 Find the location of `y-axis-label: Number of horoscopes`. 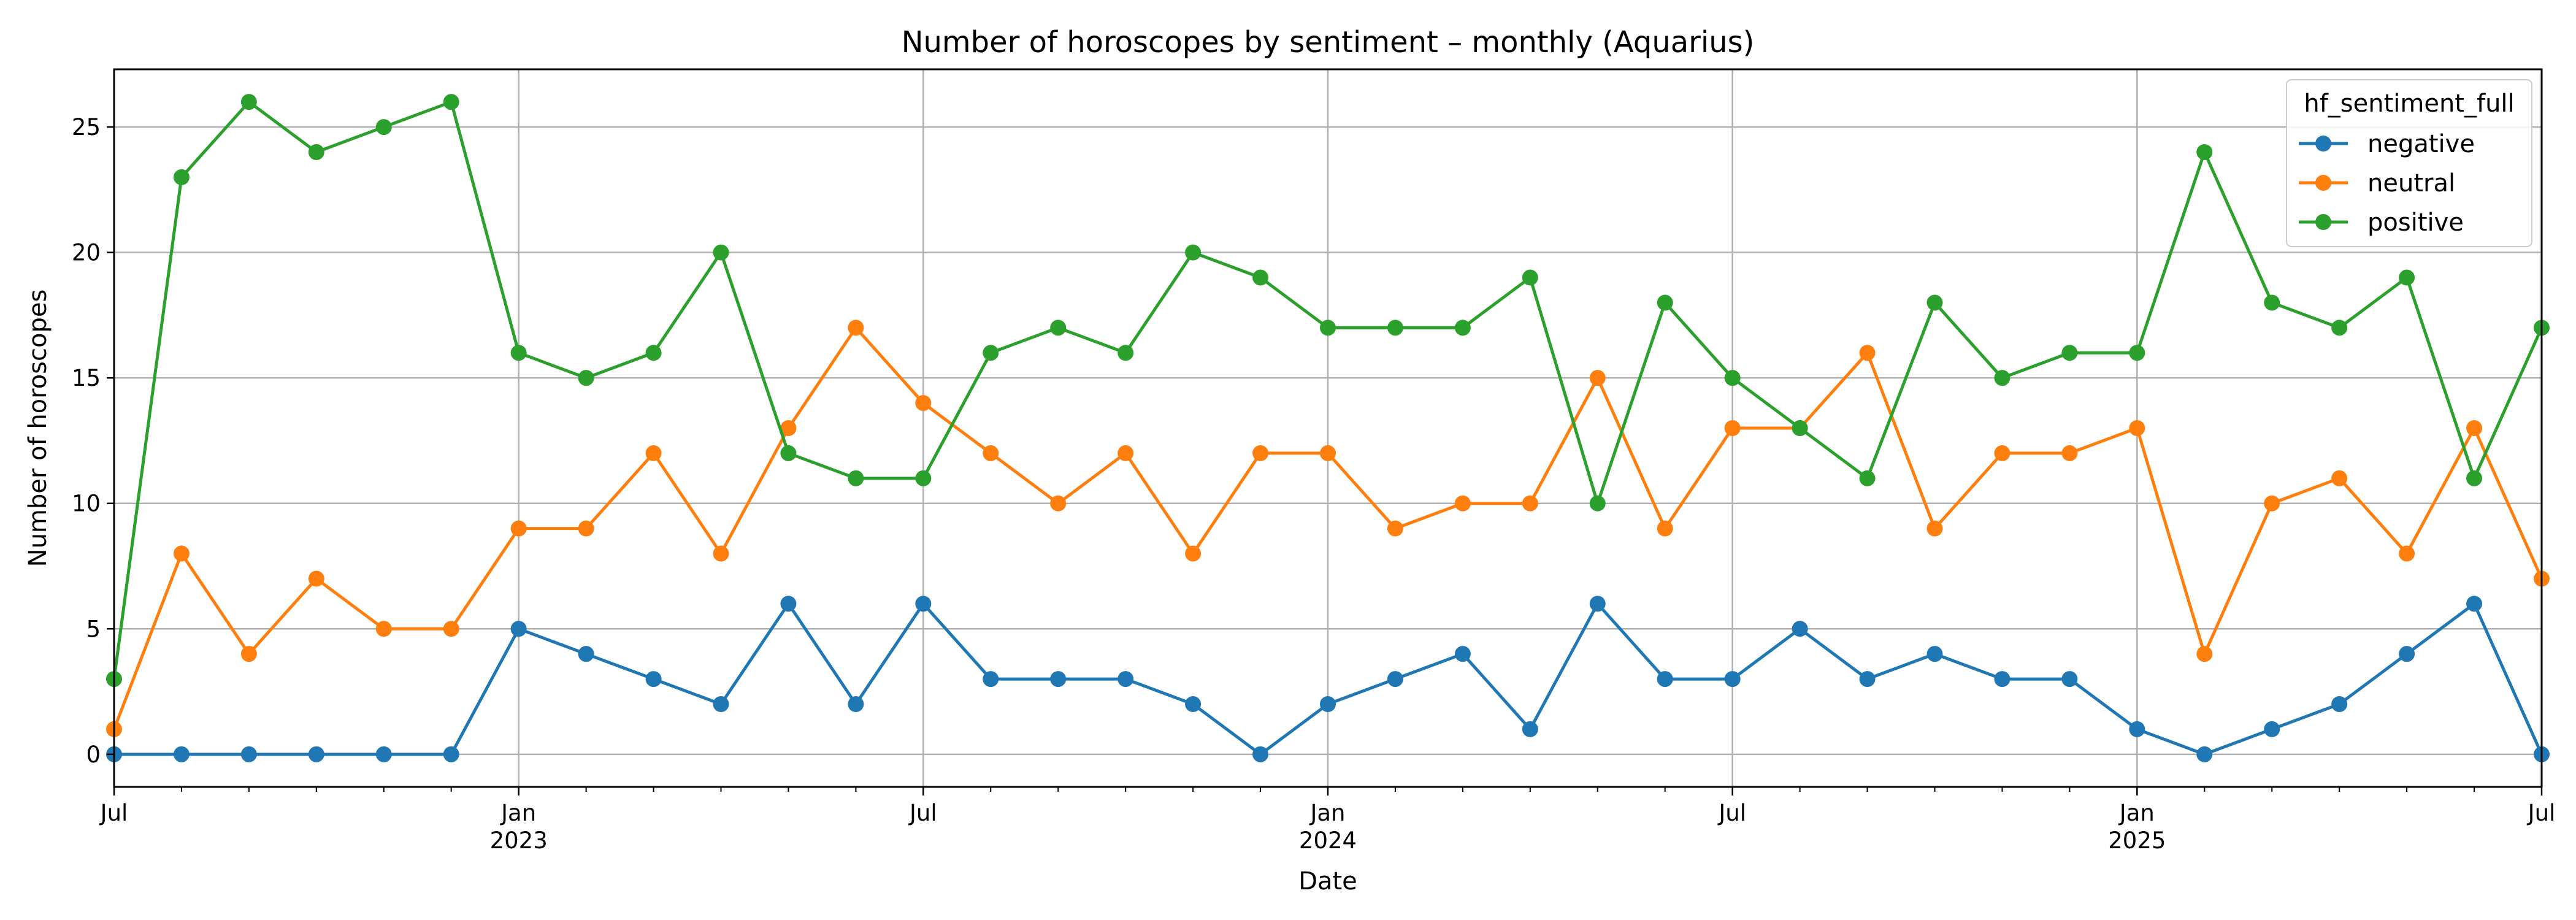

y-axis-label: Number of horoscopes is located at coordinates (38, 428).